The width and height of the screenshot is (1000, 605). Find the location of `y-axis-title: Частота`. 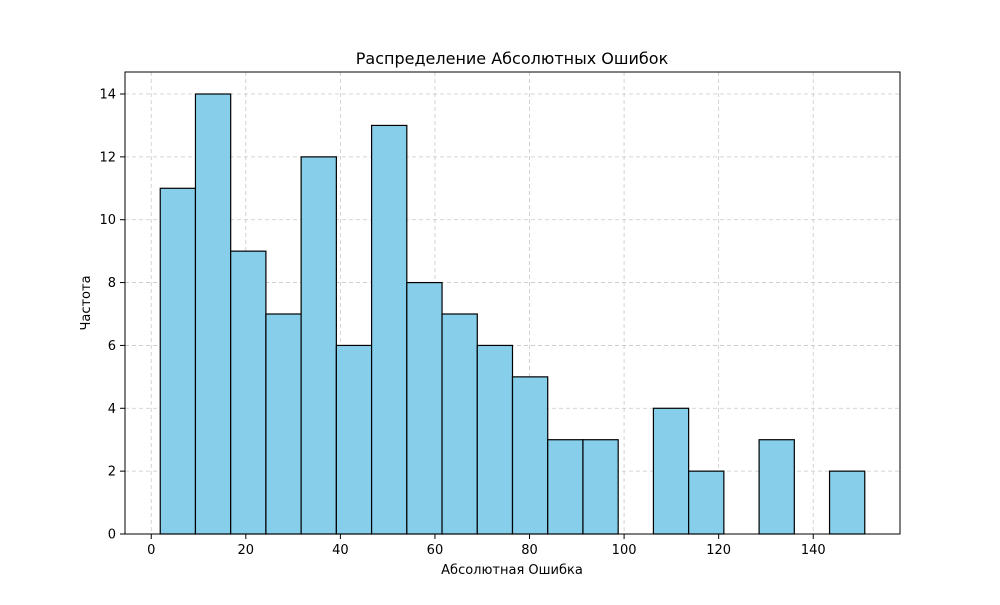

y-axis-title: Частота is located at coordinates (86, 302).